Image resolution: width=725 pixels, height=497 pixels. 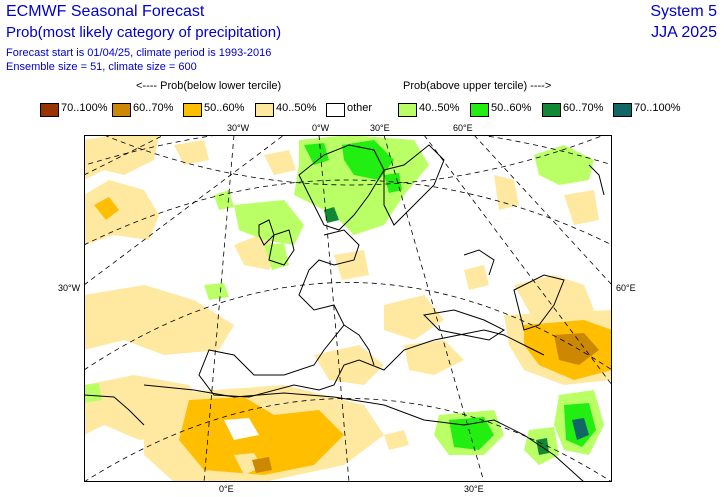 What do you see at coordinates (360, 108) in the screenshot?
I see `legend-label: other` at bounding box center [360, 108].